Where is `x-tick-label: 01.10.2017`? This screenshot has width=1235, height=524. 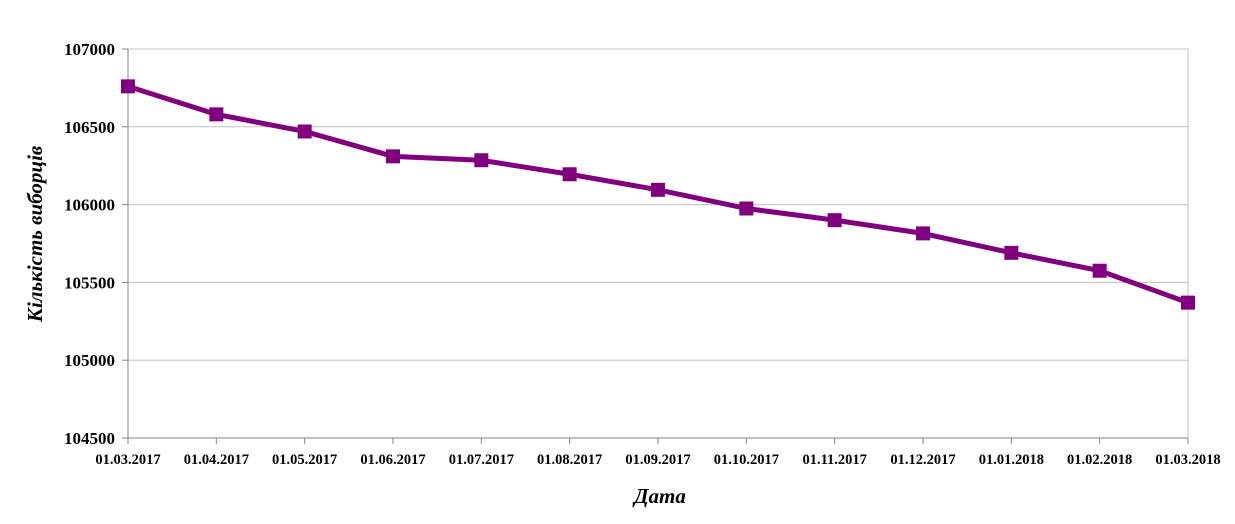 x-tick-label: 01.10.2017 is located at coordinates (746, 460).